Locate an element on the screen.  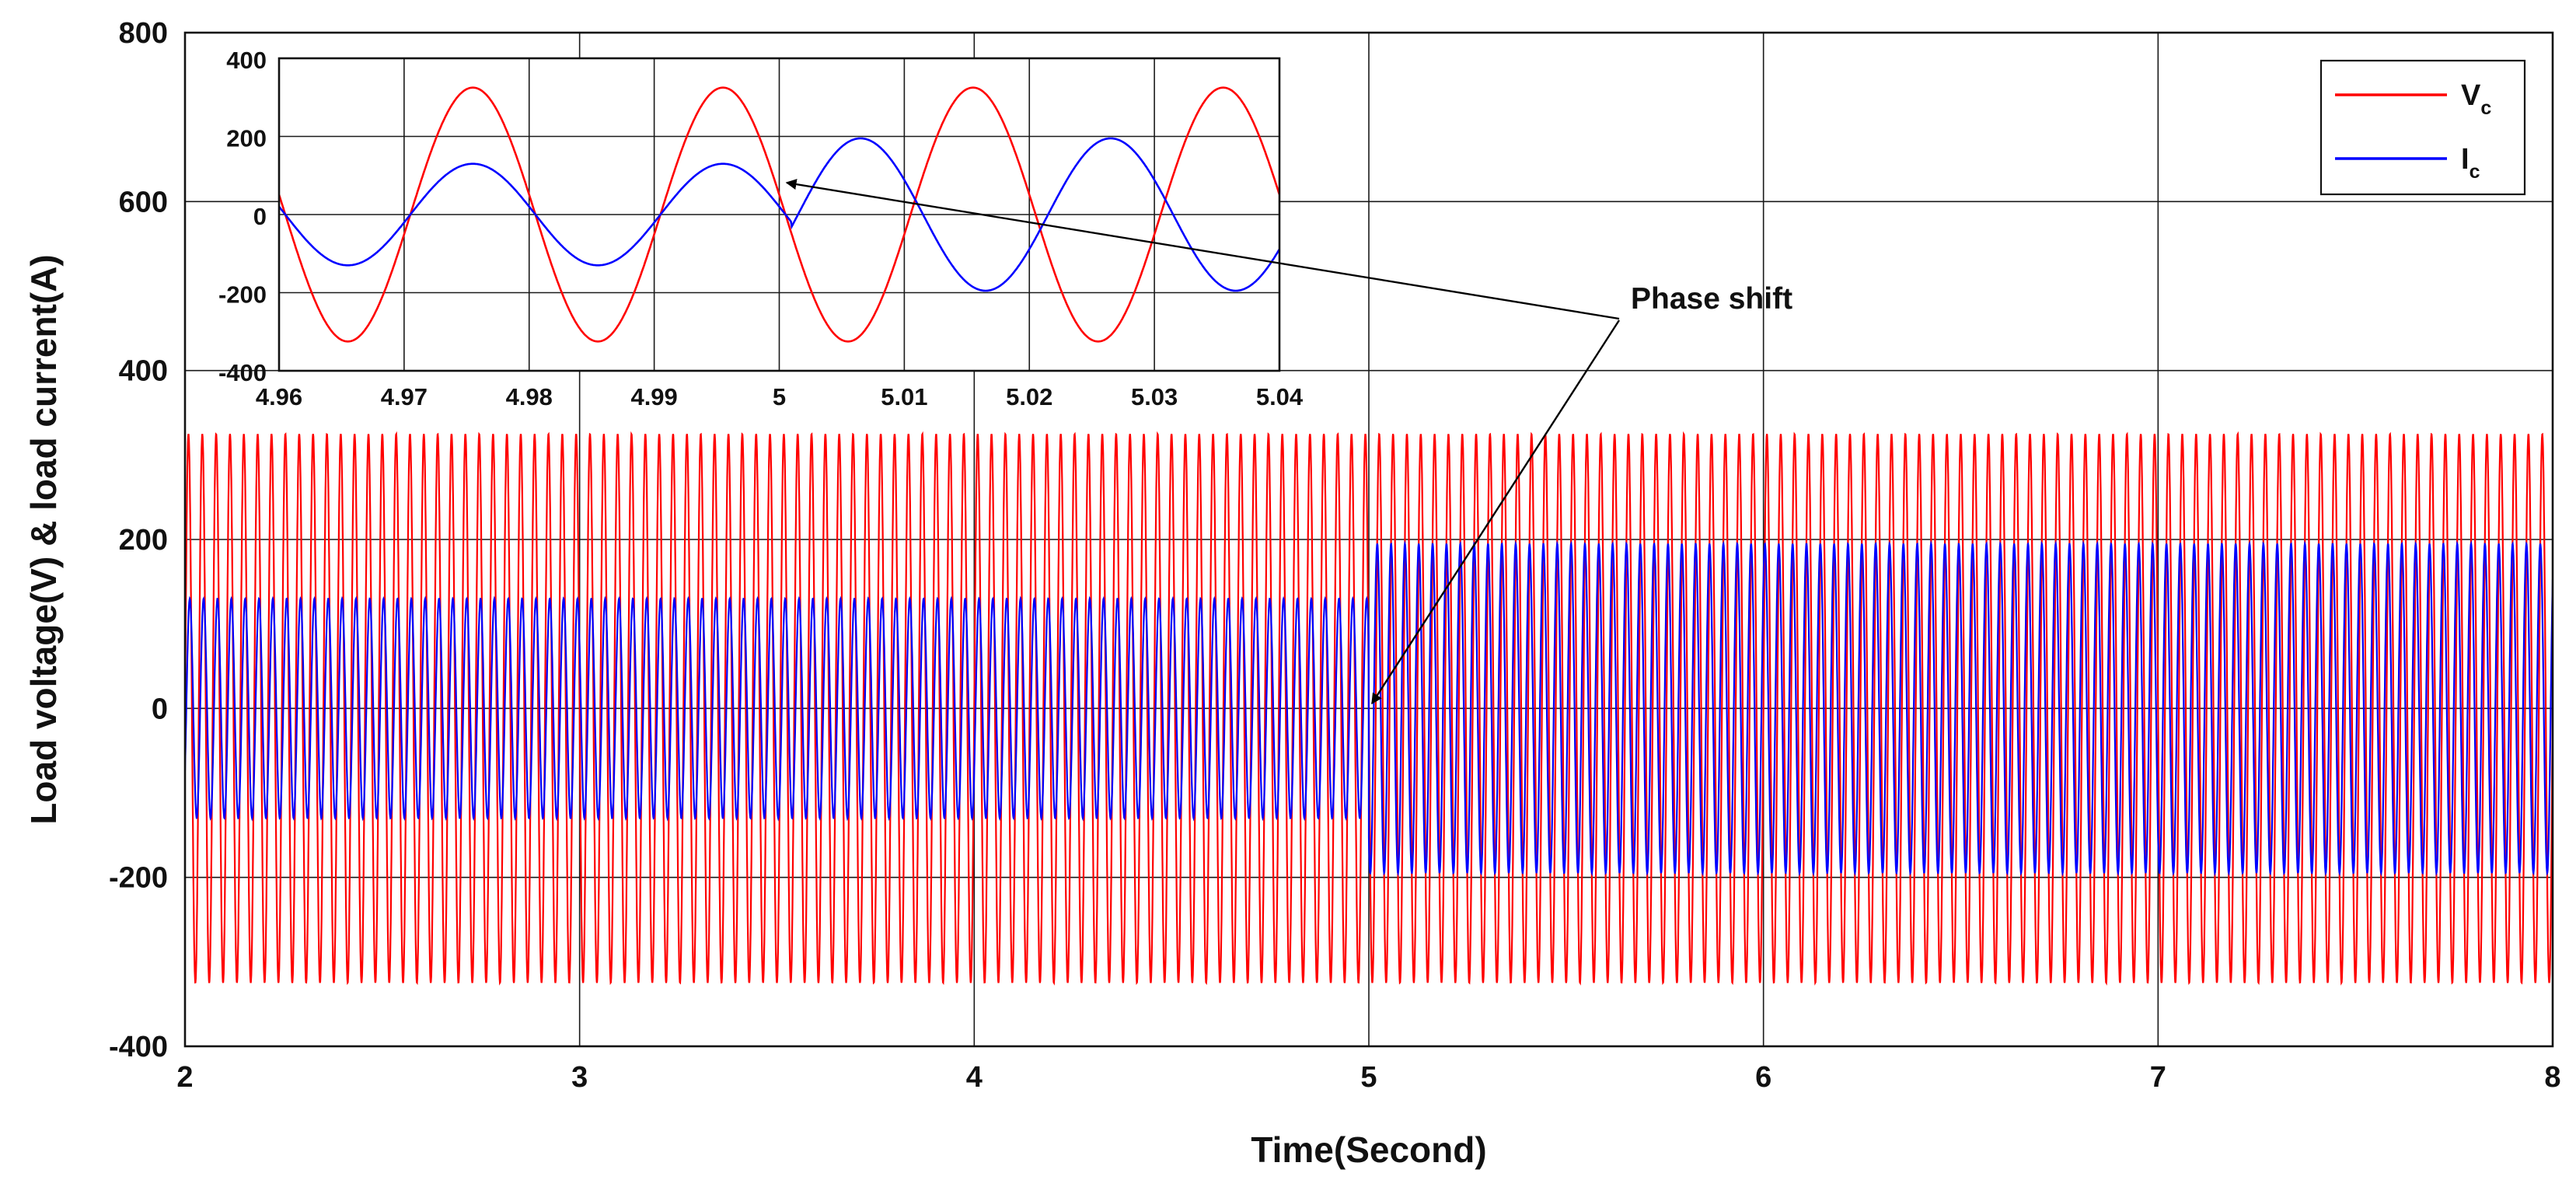
main-y-tick-label: 400 is located at coordinates (144, 371).